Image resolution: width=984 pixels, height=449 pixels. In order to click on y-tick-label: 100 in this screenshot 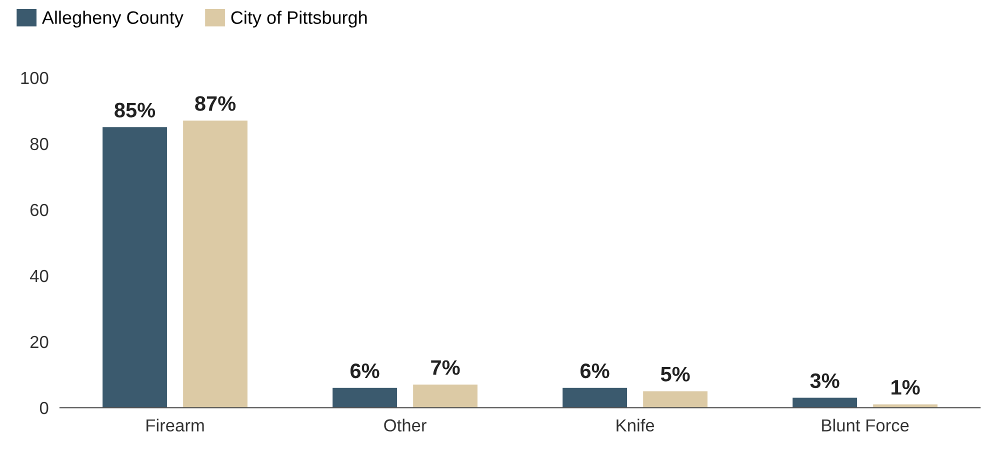, I will do `click(34, 78)`.